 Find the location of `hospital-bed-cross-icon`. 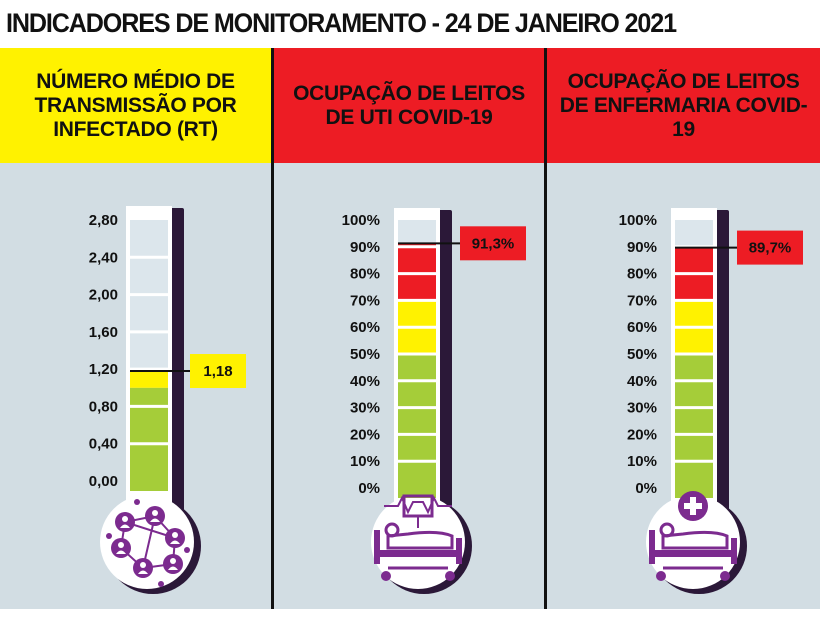

hospital-bed-cross-icon is located at coordinates (693, 536).